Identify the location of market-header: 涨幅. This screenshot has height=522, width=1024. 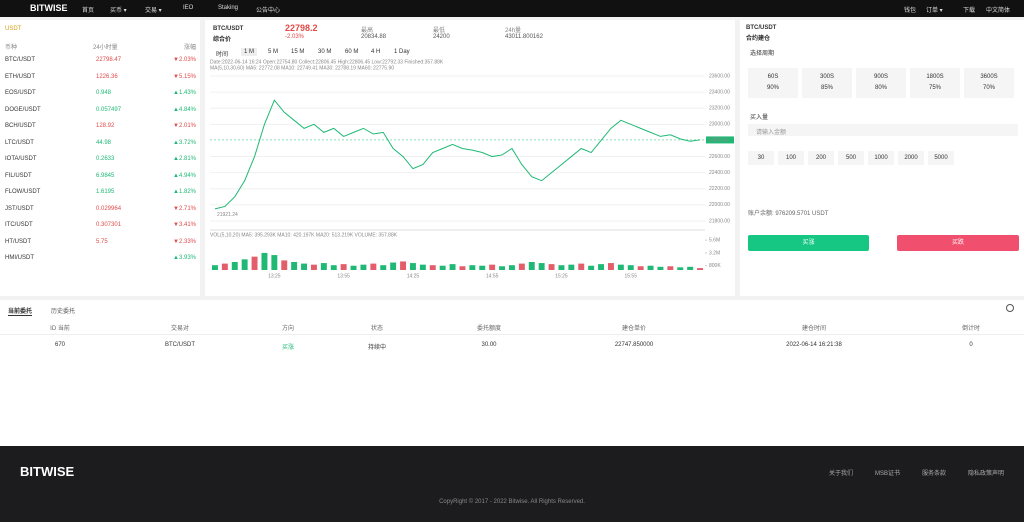
(189, 48).